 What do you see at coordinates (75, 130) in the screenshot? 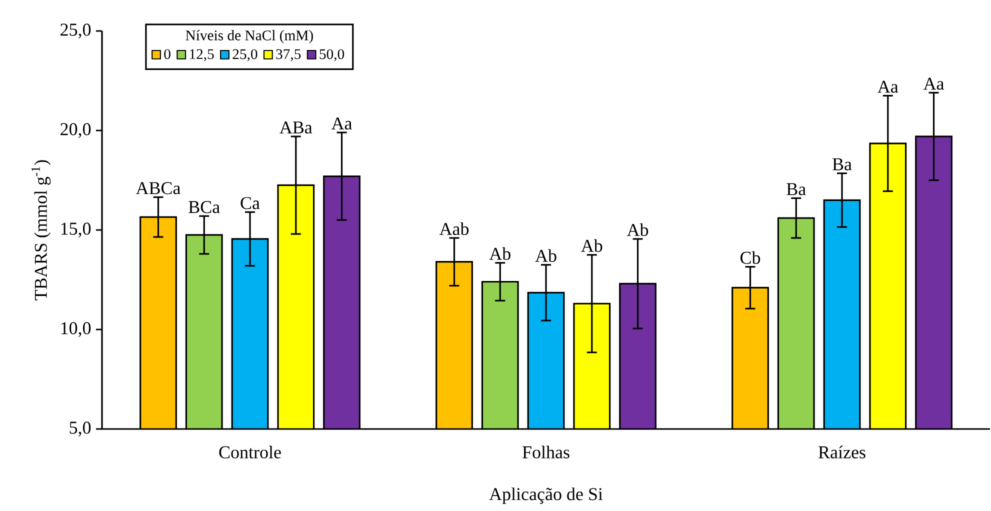
I see `y-tick-label: 20,0` at bounding box center [75, 130].